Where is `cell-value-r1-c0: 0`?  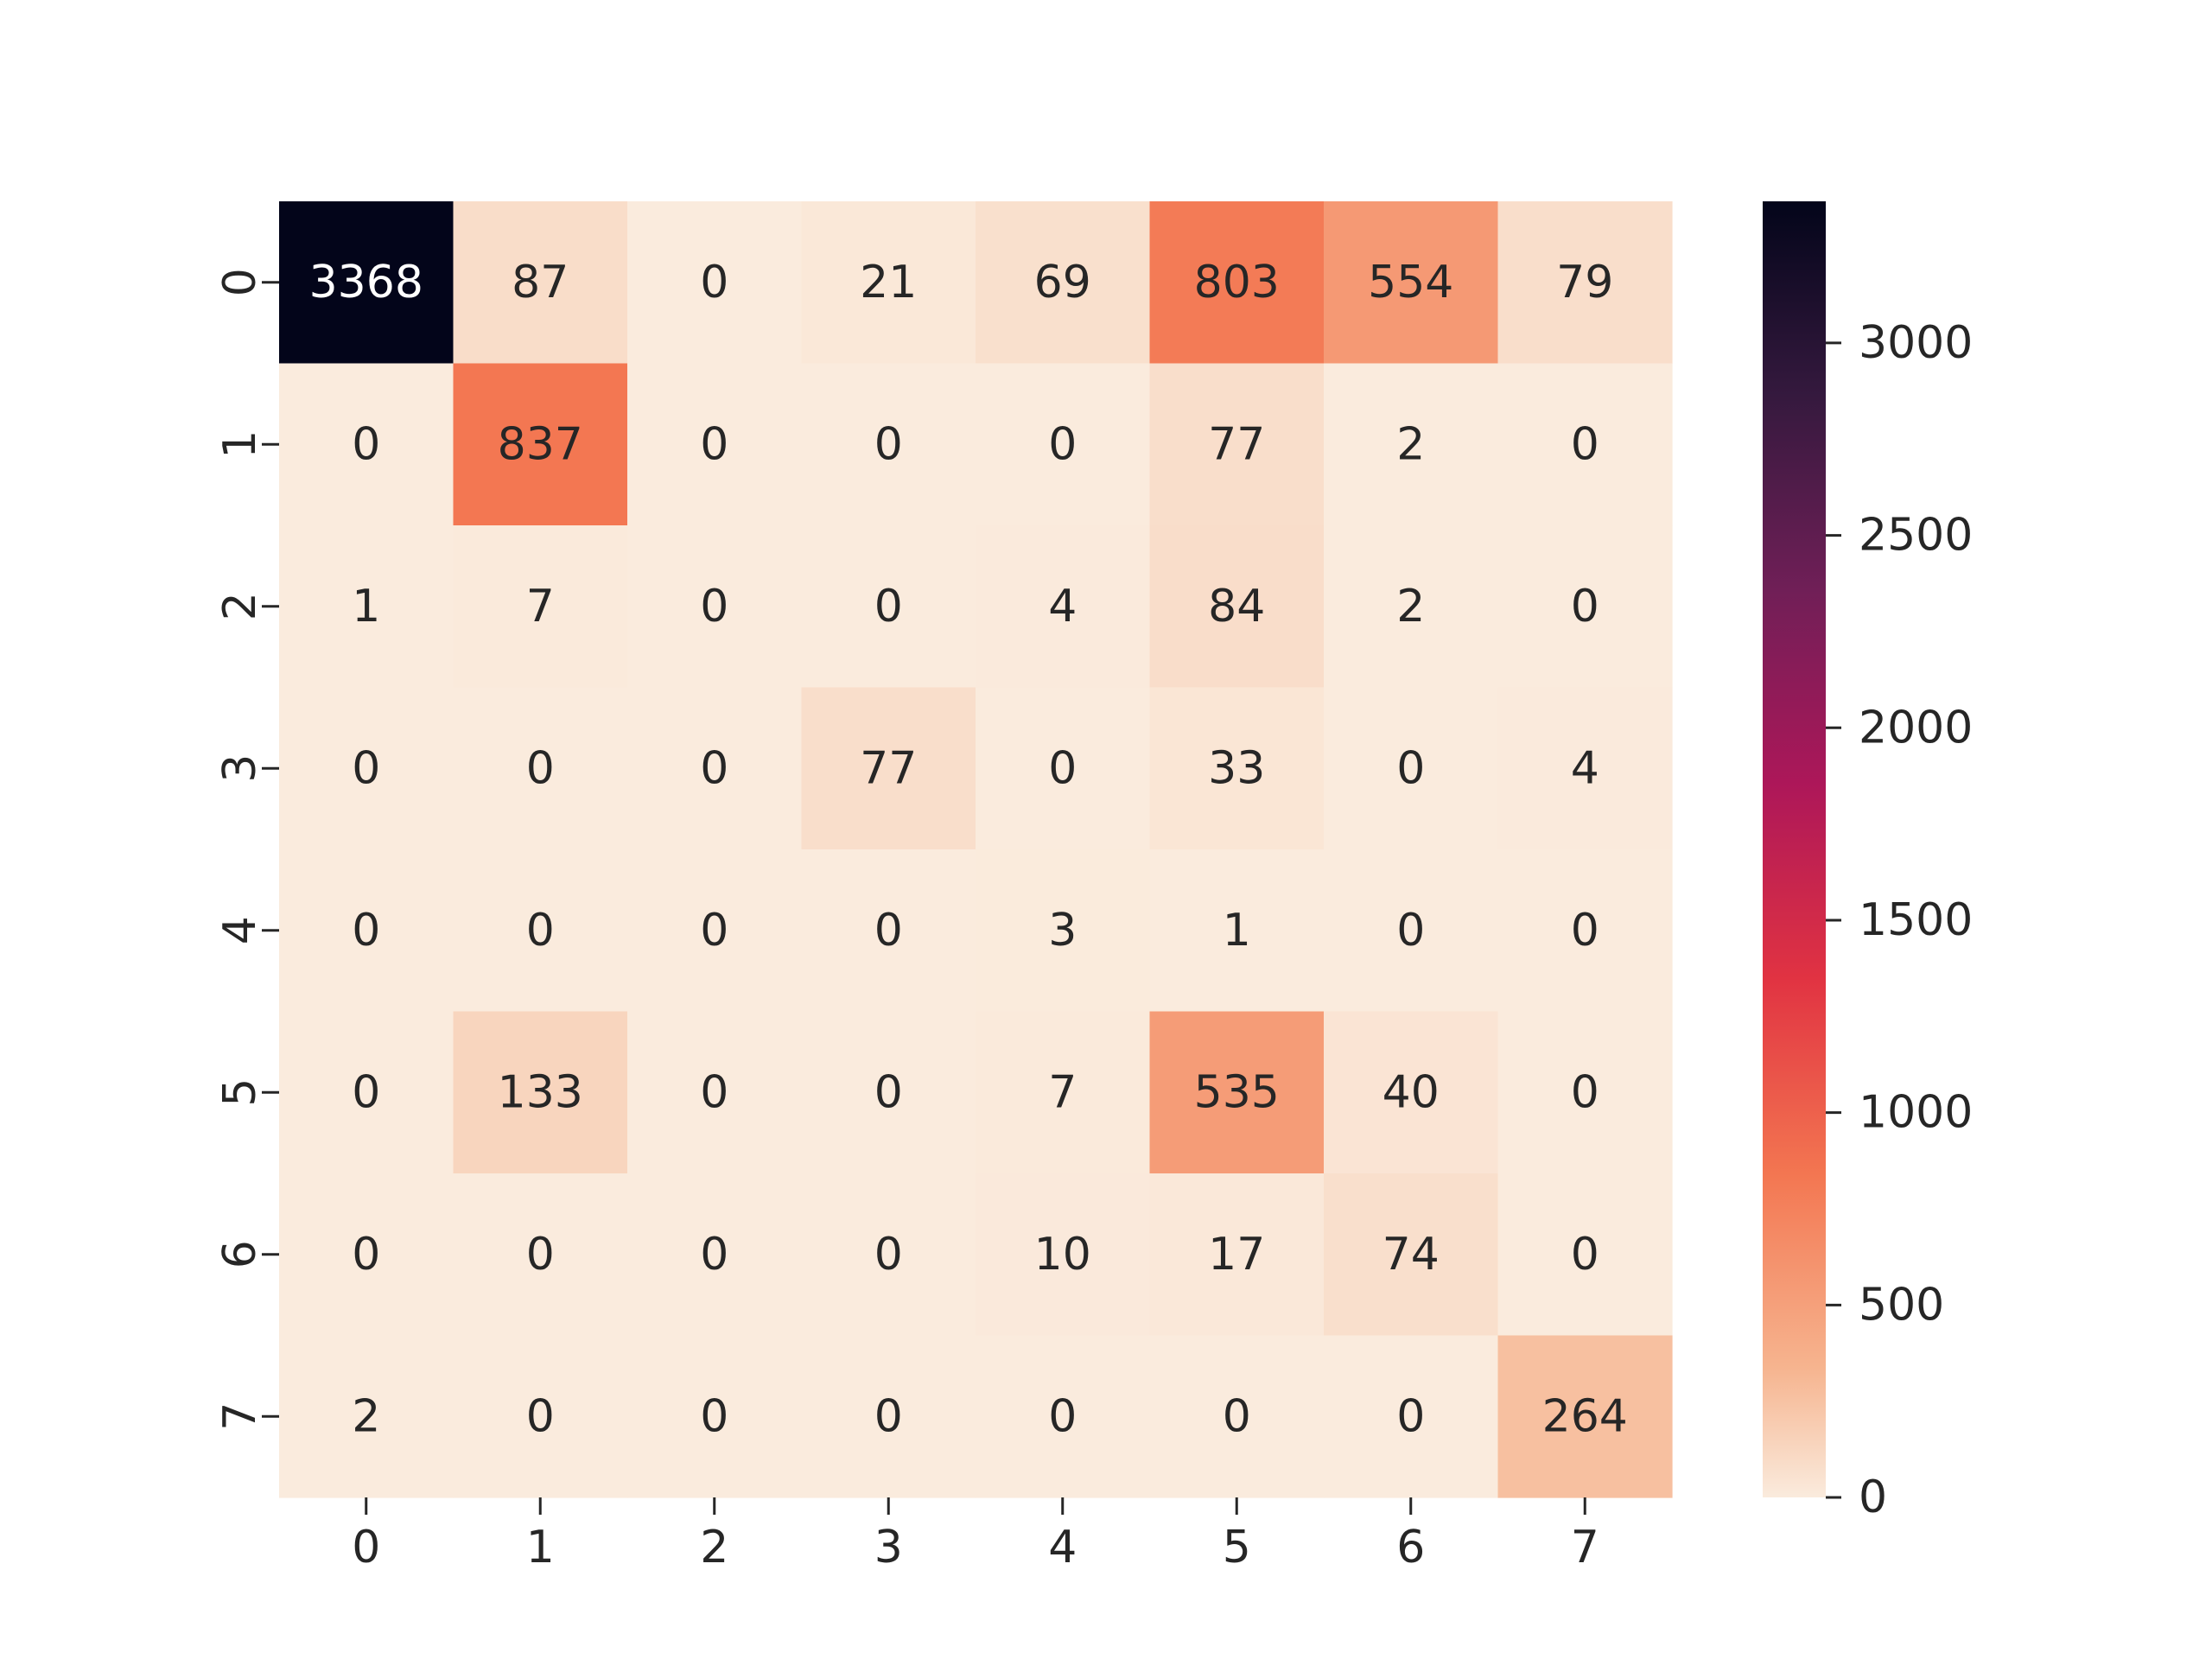 cell-value-r1-c0: 0 is located at coordinates (366, 444).